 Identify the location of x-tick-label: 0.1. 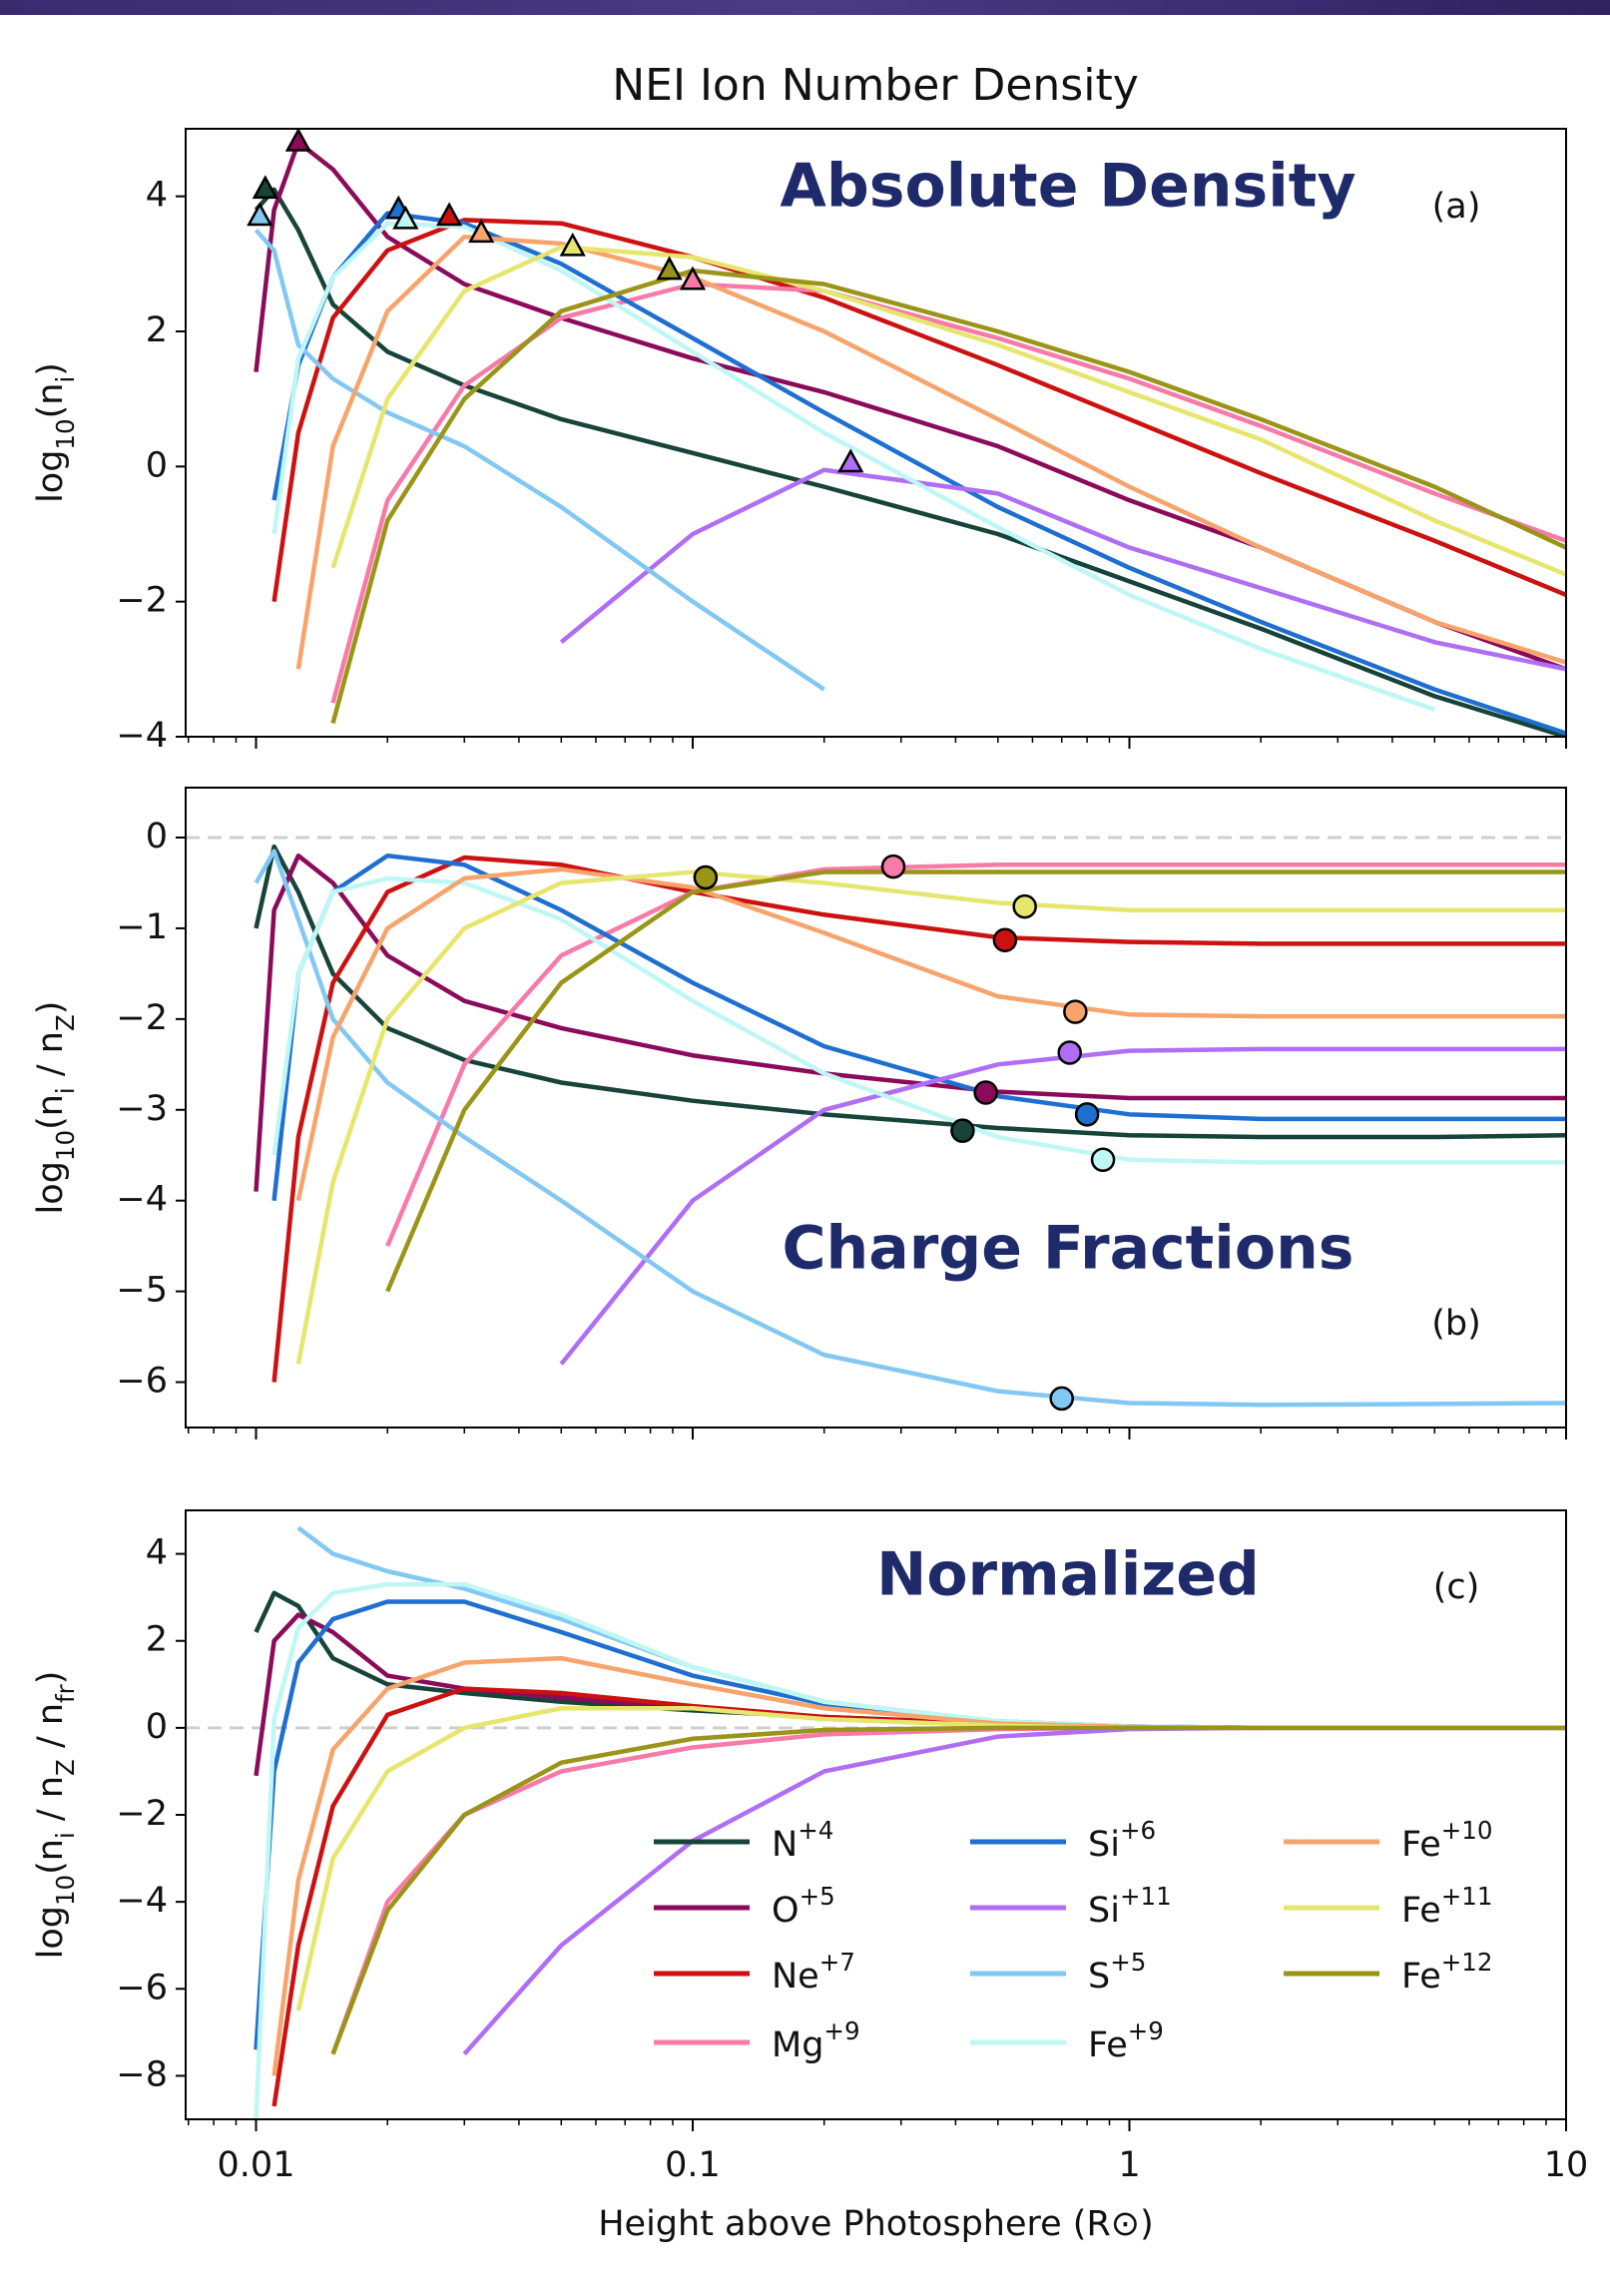
(693, 2165).